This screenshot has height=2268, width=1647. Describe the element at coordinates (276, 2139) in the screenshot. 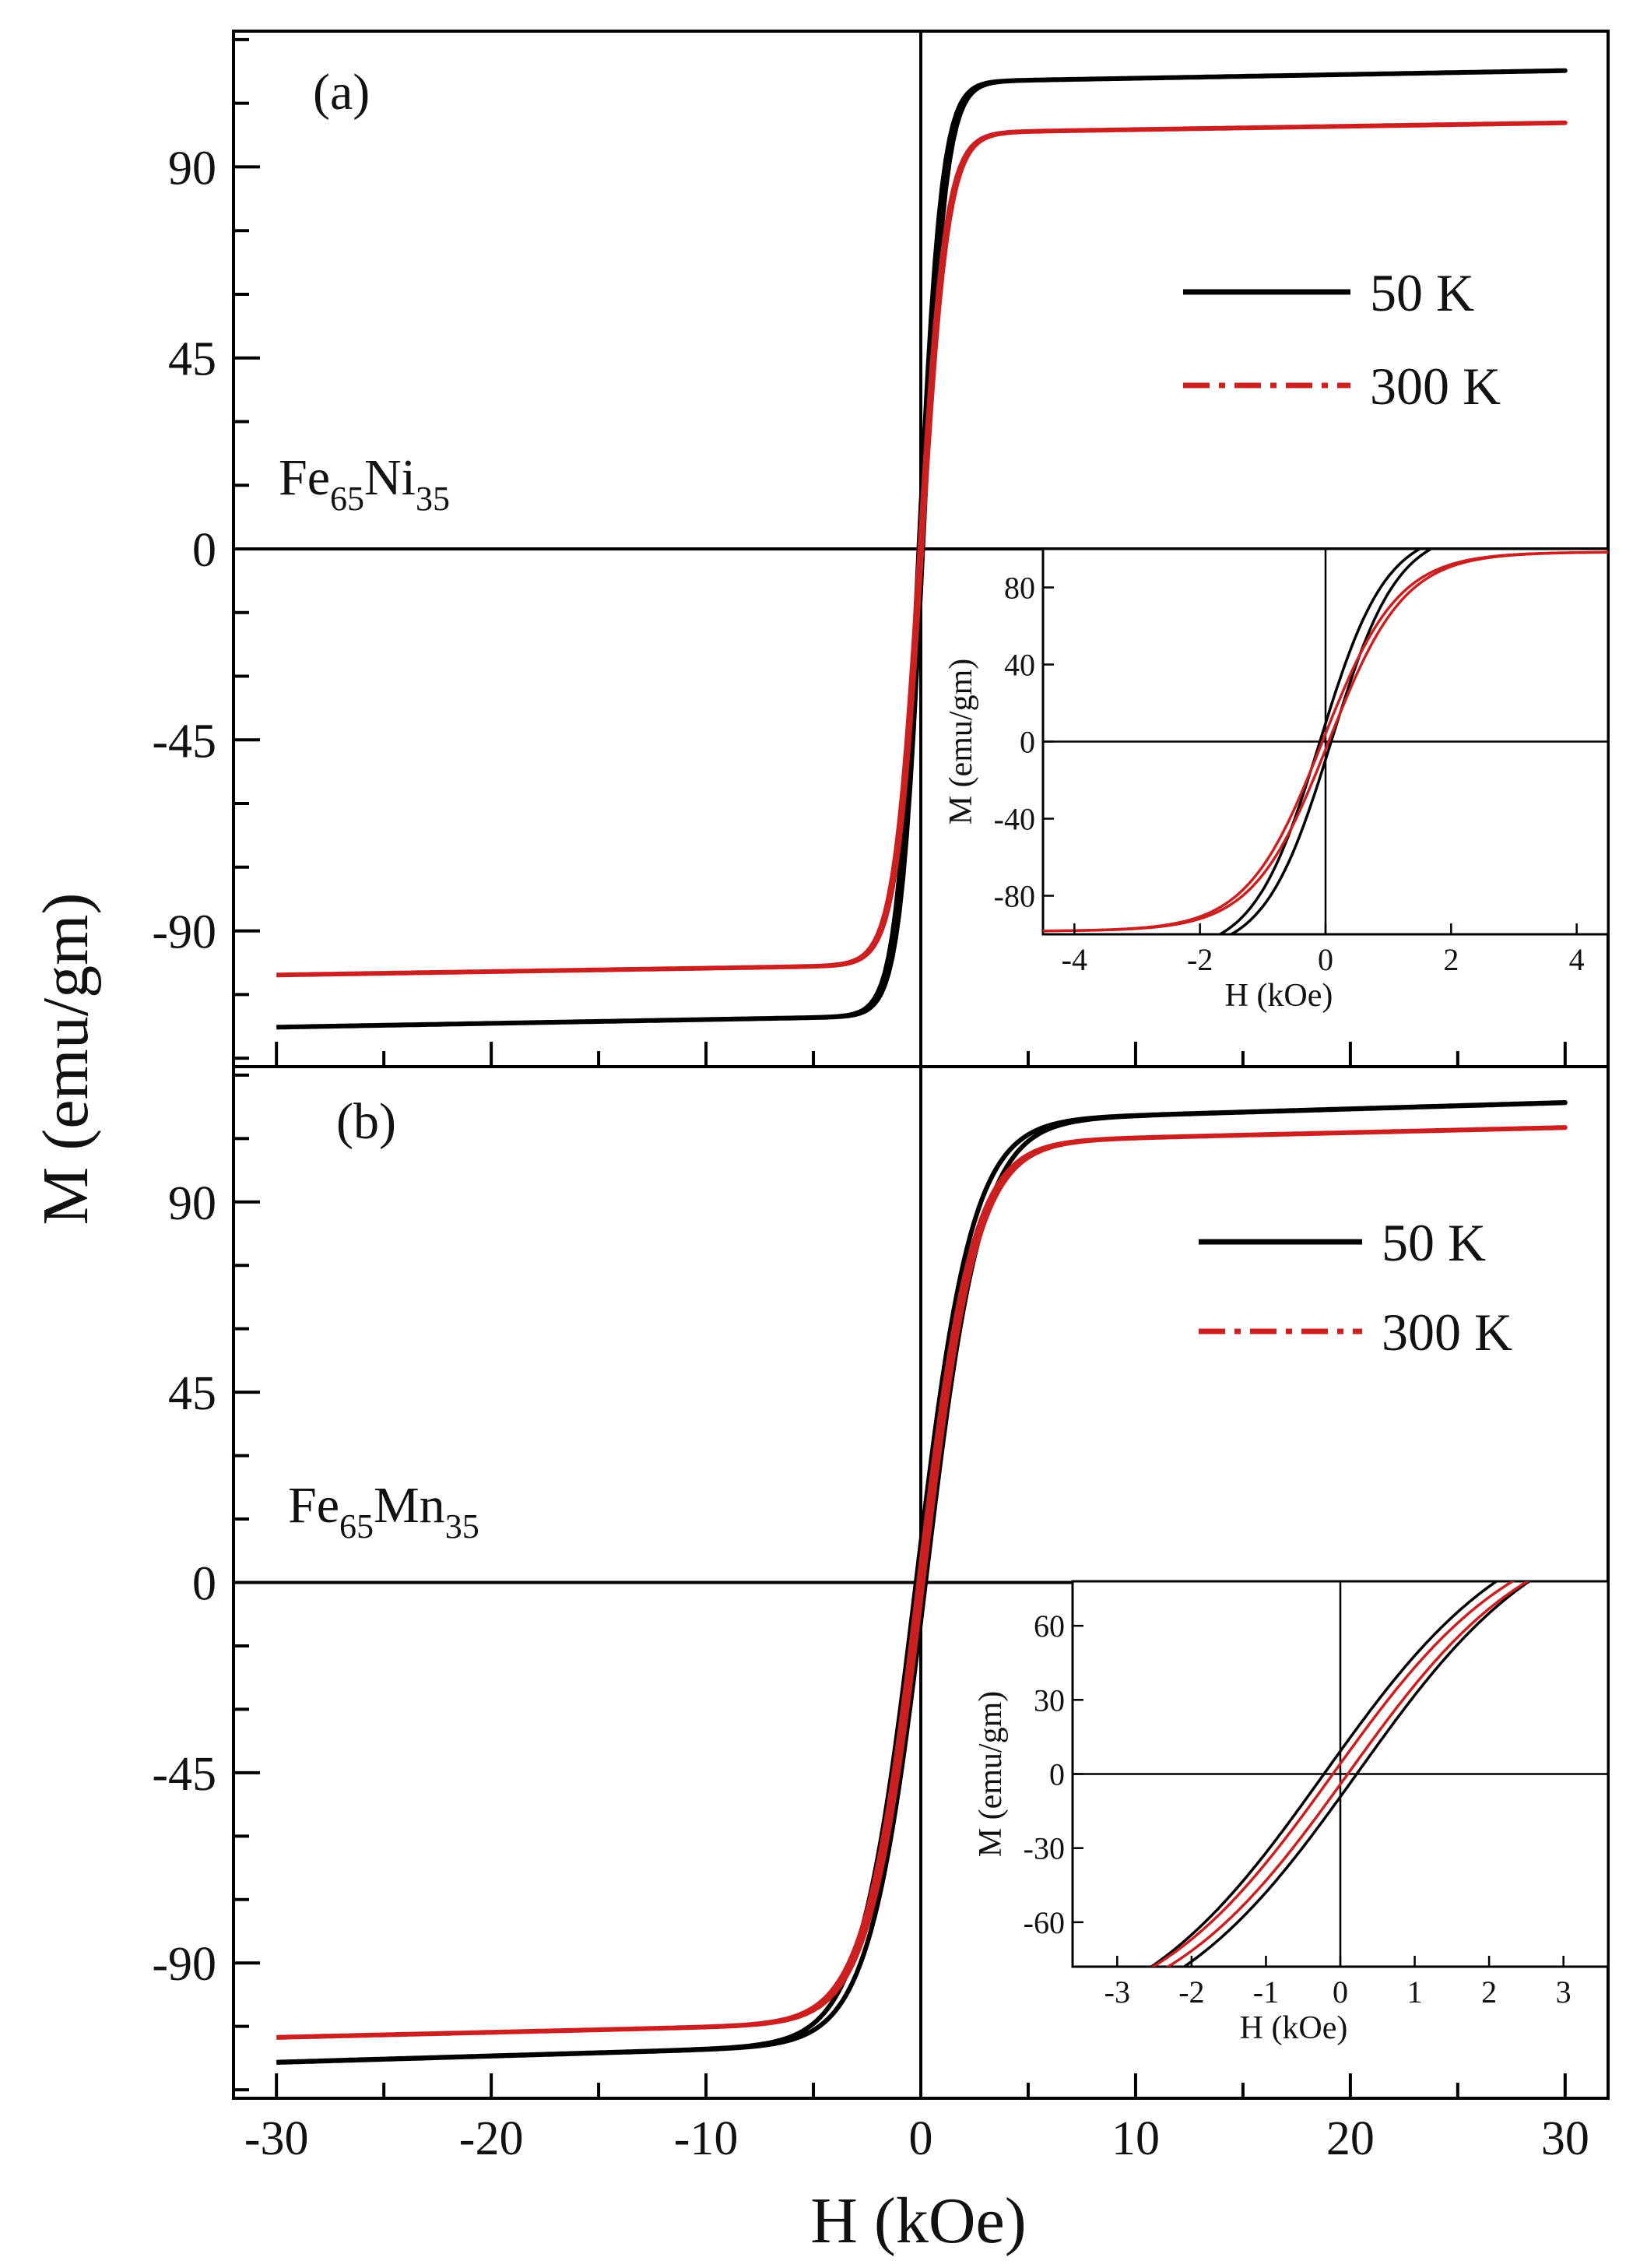

I see `x-tick-label: -30` at that location.